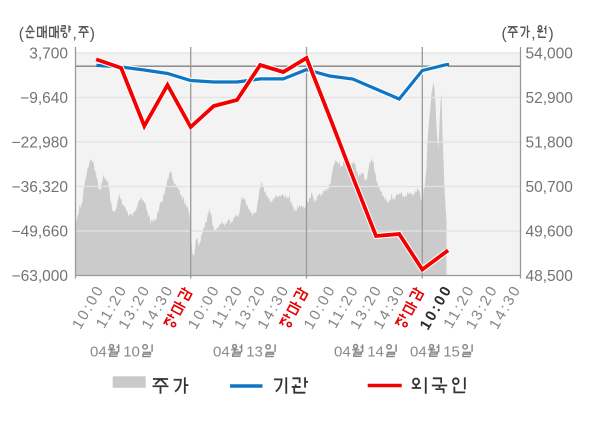 This screenshot has width=600, height=428. I want to click on svg-text: −49,660, so click(40, 232).